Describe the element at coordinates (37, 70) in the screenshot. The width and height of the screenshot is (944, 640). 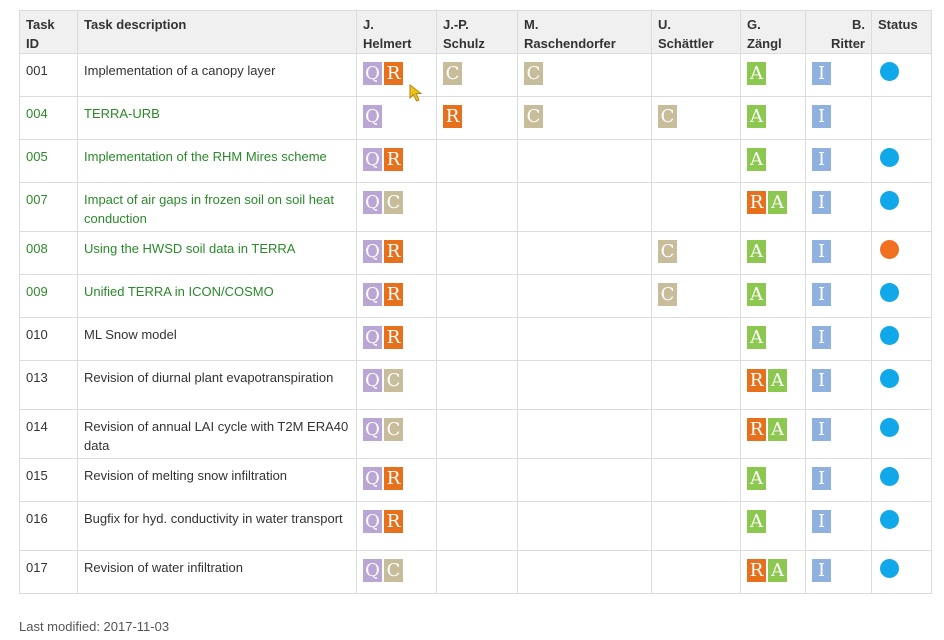
I see `task-id: 001` at that location.